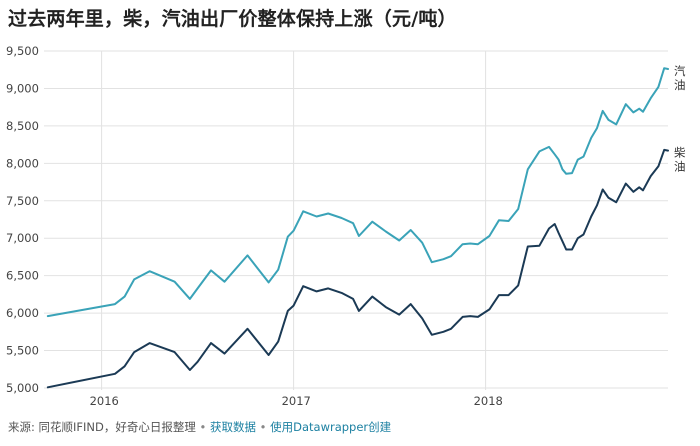  I want to click on datawrapper-link: 使用Datawrapper创建, so click(331, 427).